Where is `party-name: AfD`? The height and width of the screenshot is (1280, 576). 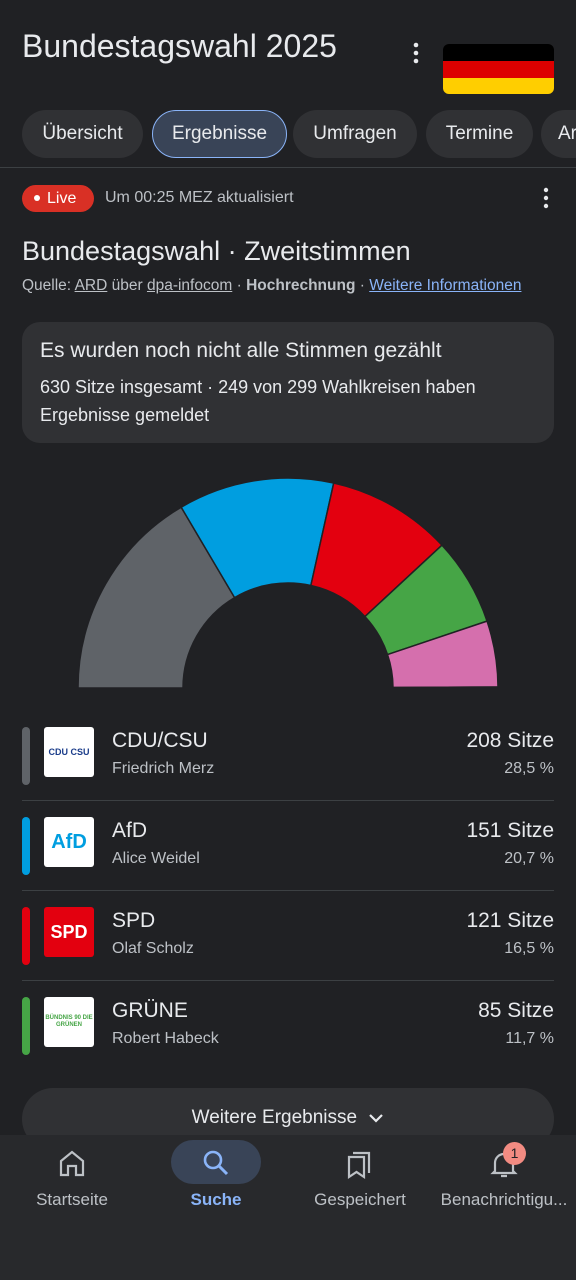
party-name: AfD is located at coordinates (130, 830).